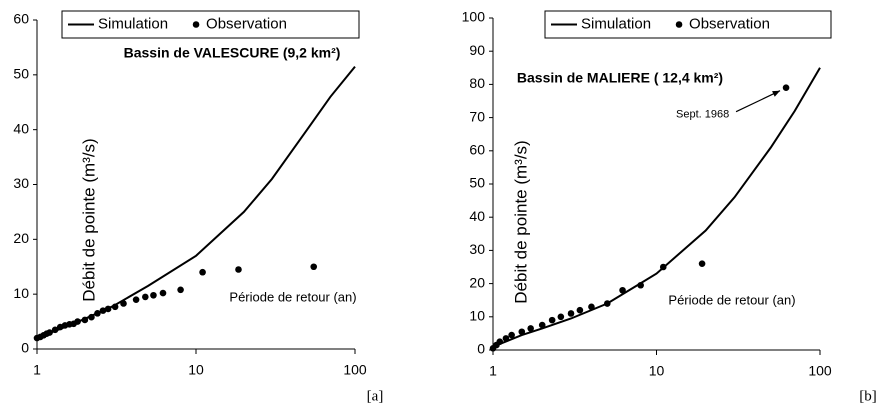  Describe the element at coordinates (477, 83) in the screenshot. I see `y-tick-label: 80` at that location.